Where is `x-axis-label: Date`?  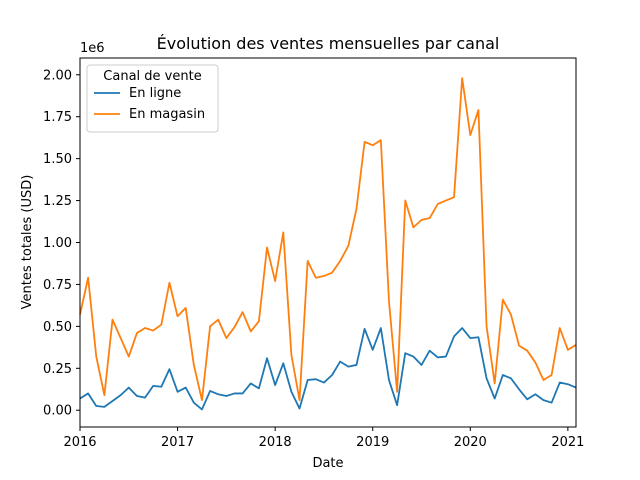 x-axis-label: Date is located at coordinates (327, 463).